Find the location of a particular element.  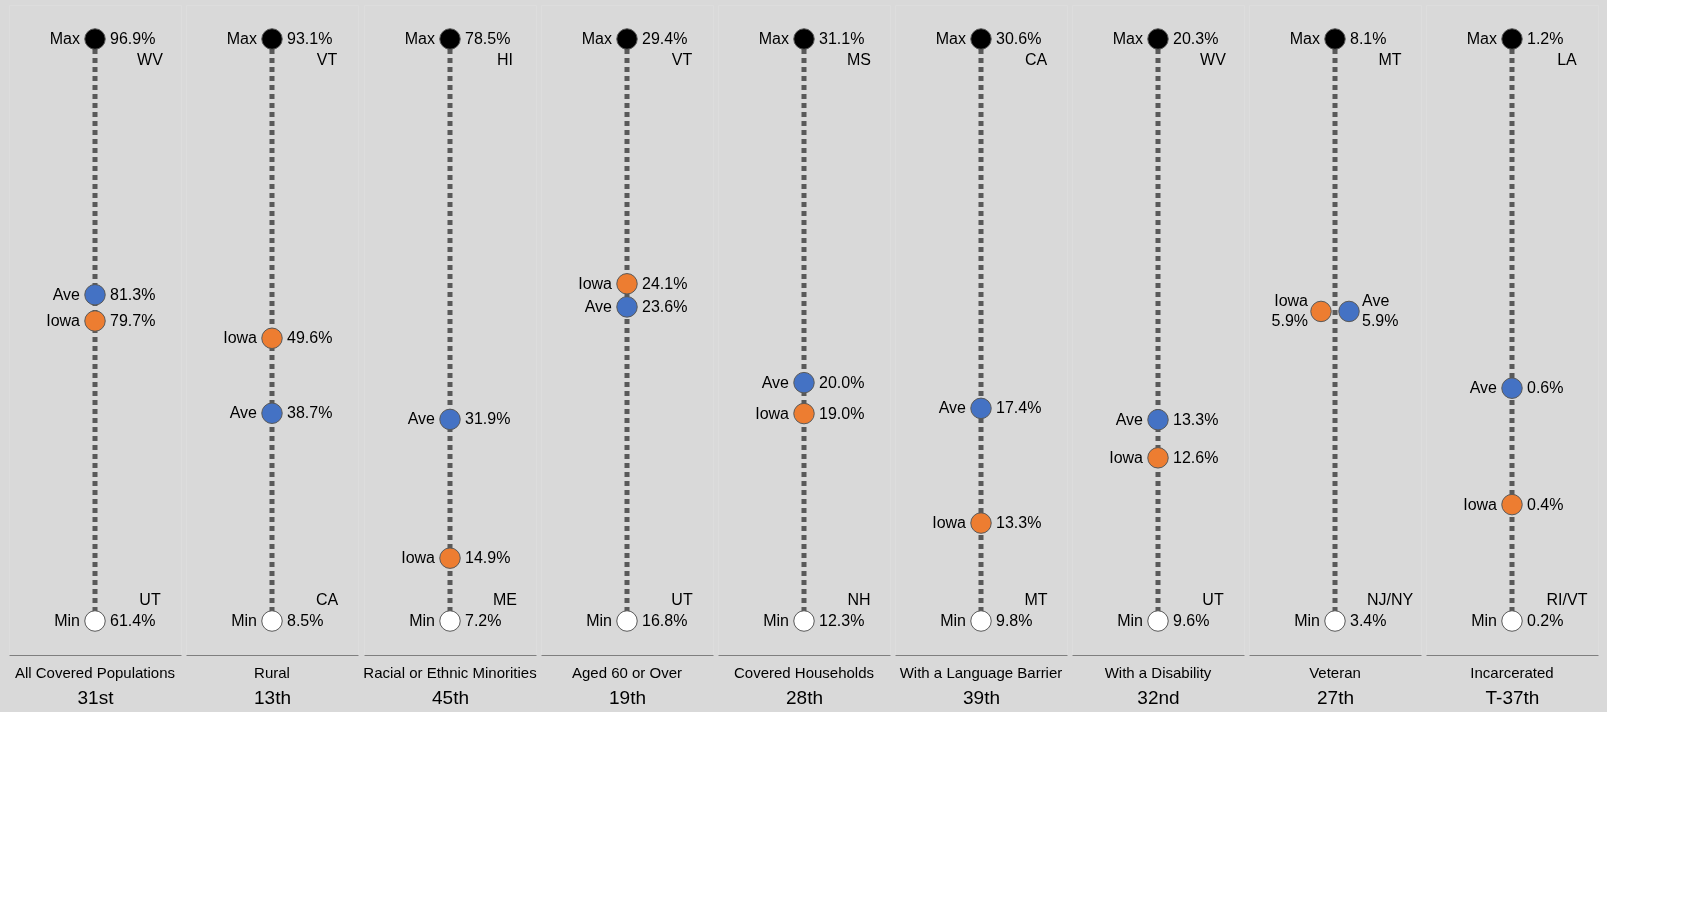

text: WV is located at coordinates (1213, 59).